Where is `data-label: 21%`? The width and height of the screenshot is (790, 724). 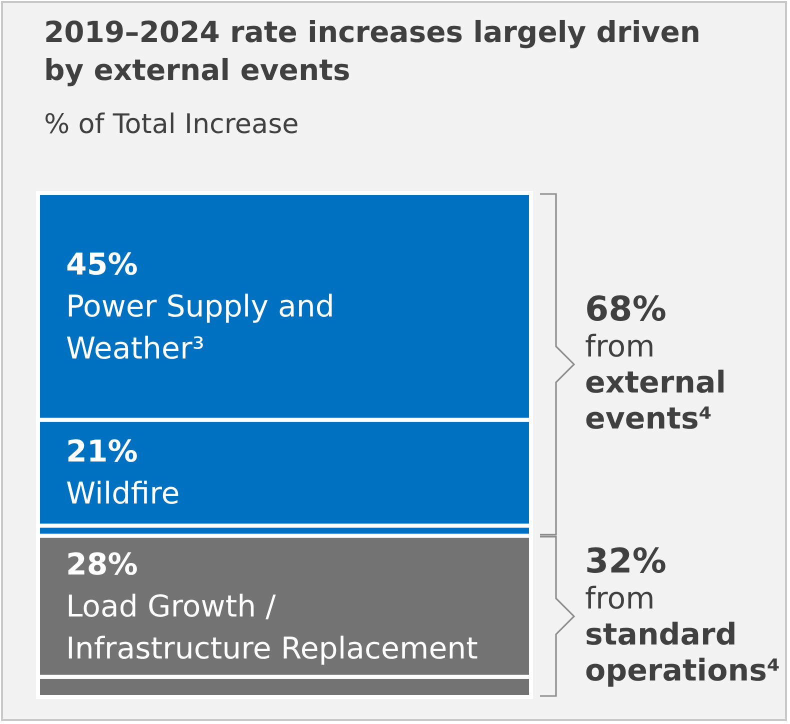
data-label: 21% is located at coordinates (102, 452).